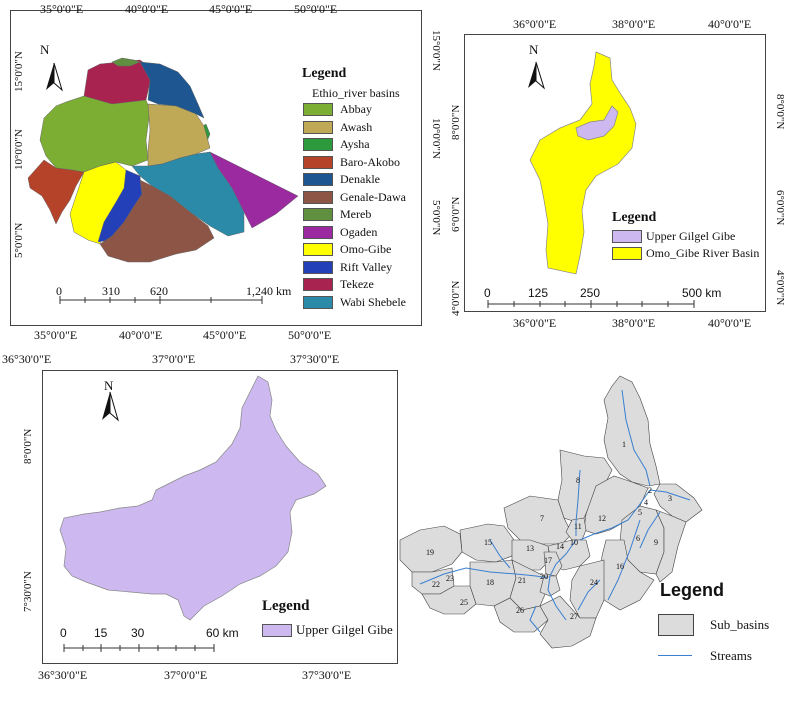  I want to click on subbasin-label-1: 1, so click(624, 444).